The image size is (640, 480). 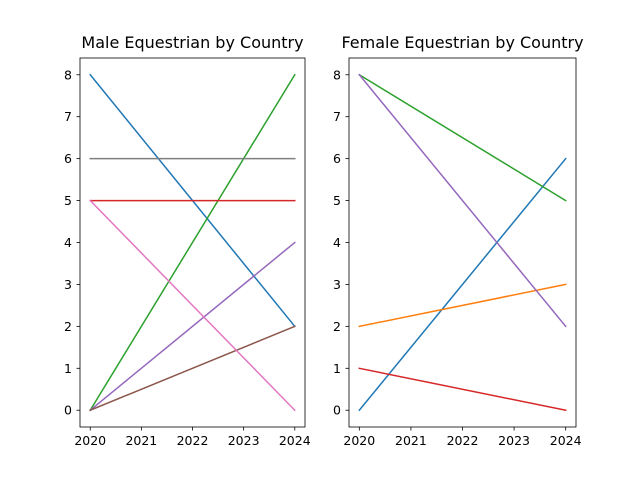 I want to click on female-y-tick-label: 3, so click(x=337, y=284).